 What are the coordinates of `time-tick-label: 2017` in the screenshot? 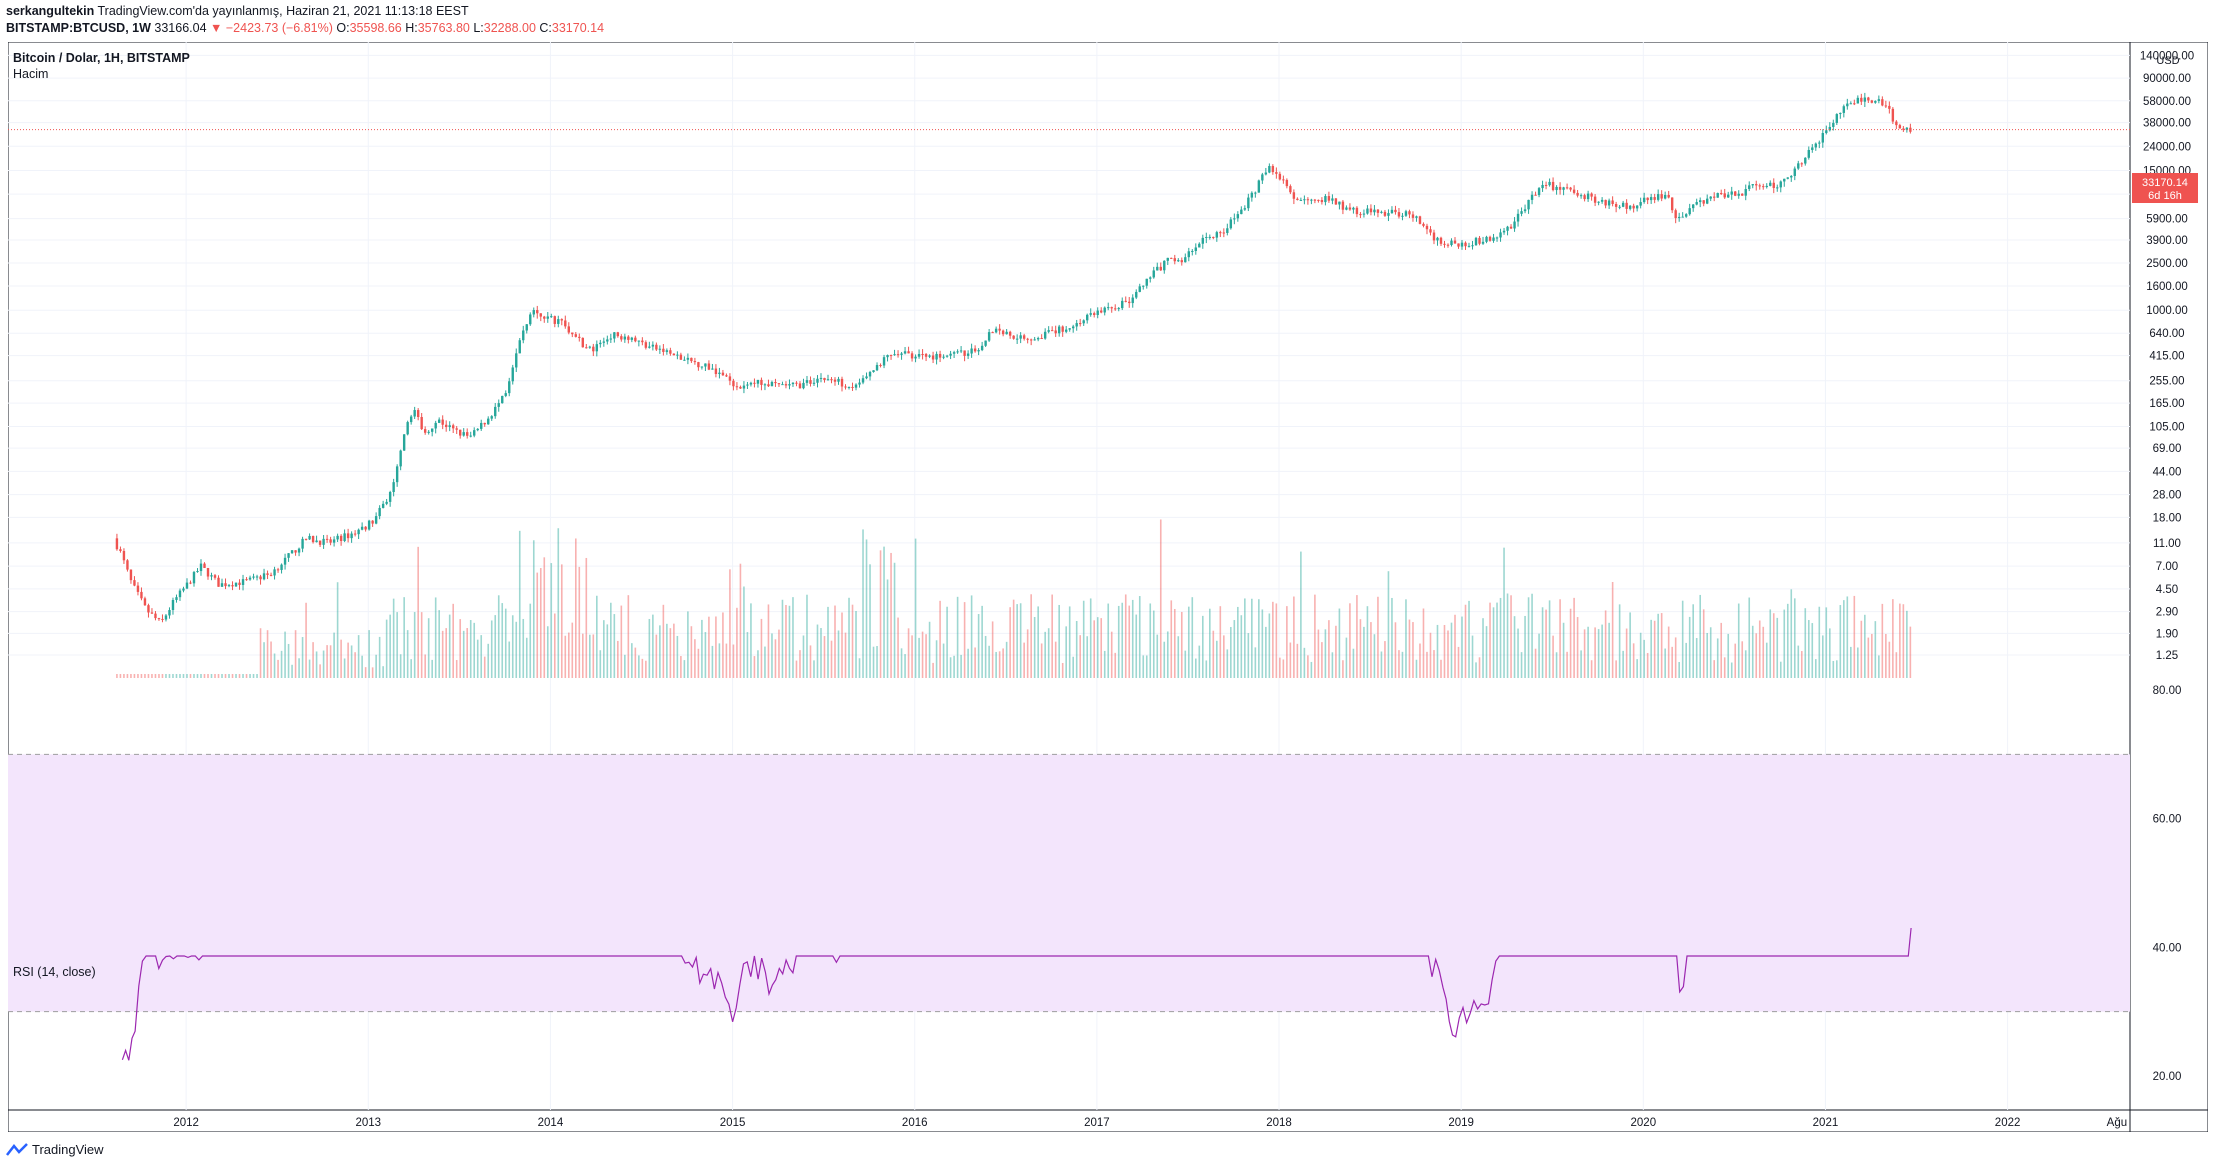 It's located at (1097, 1123).